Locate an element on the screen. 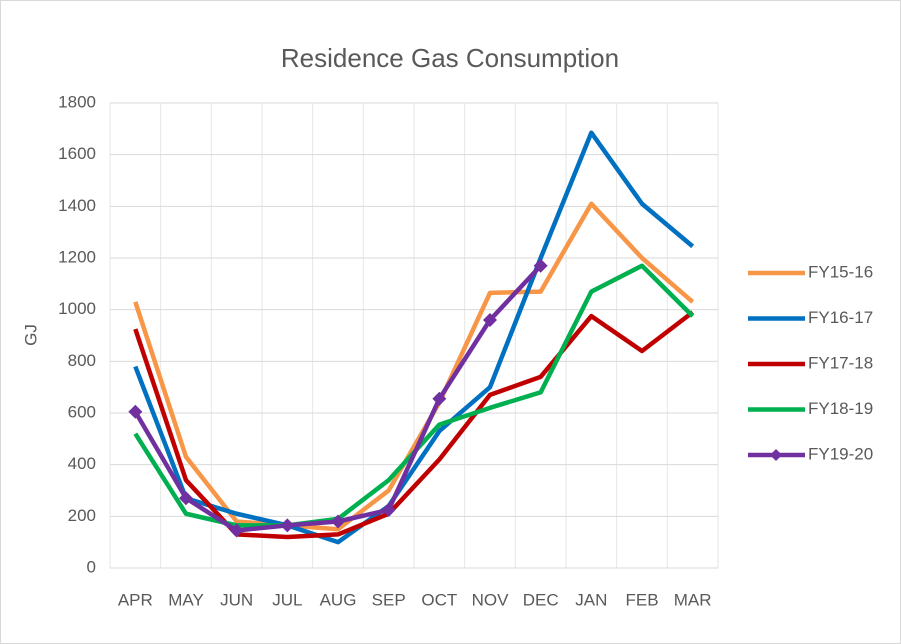 This screenshot has width=901, height=644. x-tick-label: NOV is located at coordinates (491, 599).